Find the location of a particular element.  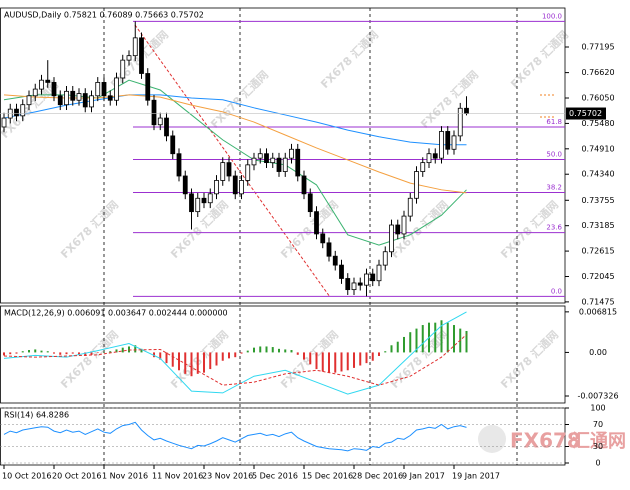

y-tick-label: 70 is located at coordinates (598, 424).